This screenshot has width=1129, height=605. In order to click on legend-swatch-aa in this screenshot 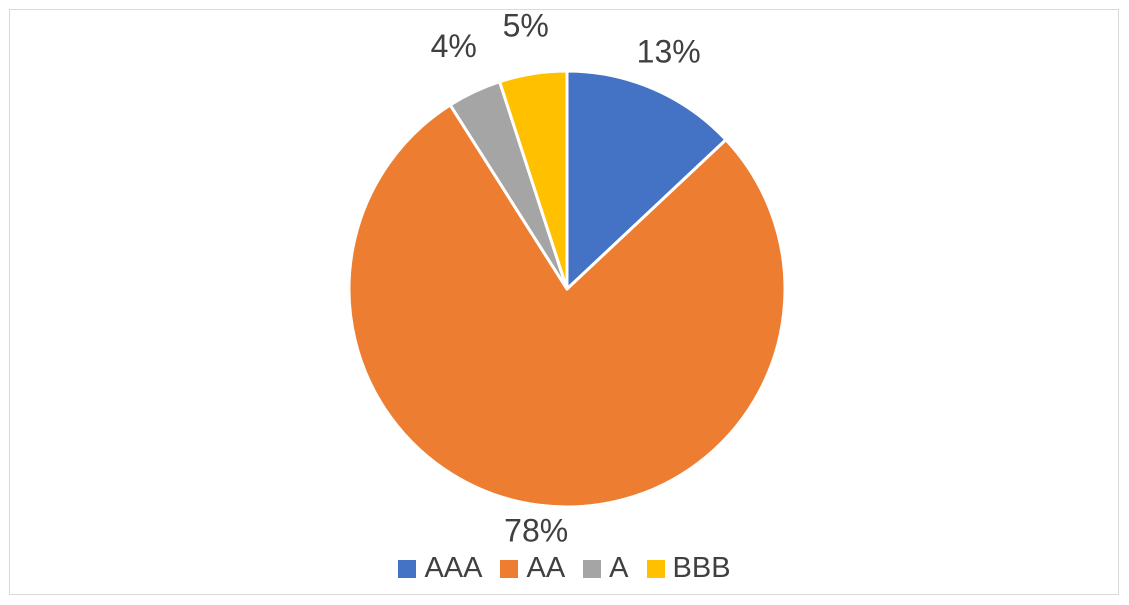, I will do `click(509, 568)`.